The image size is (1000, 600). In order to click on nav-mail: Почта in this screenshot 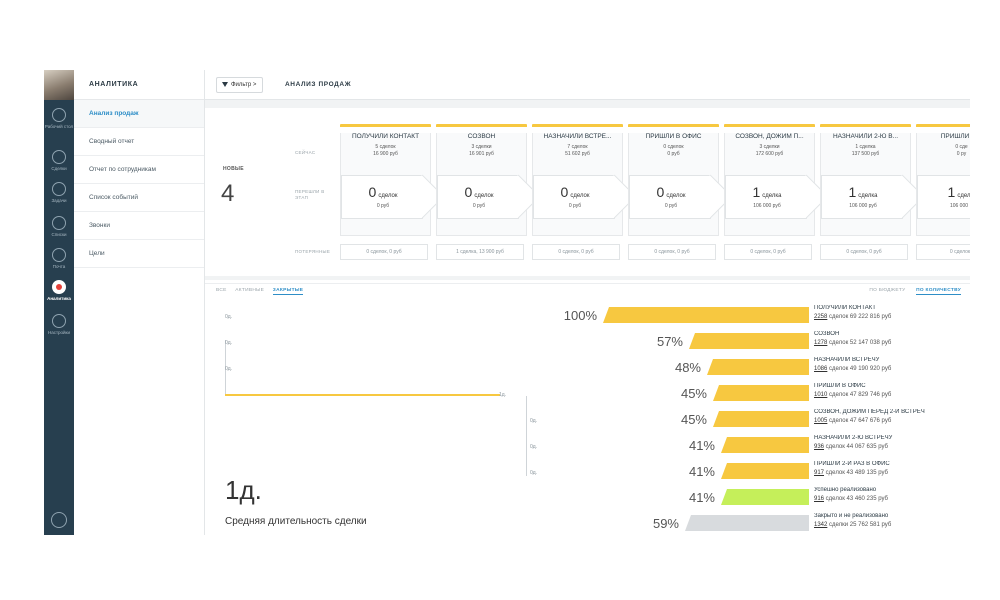, I will do `click(59, 258)`.